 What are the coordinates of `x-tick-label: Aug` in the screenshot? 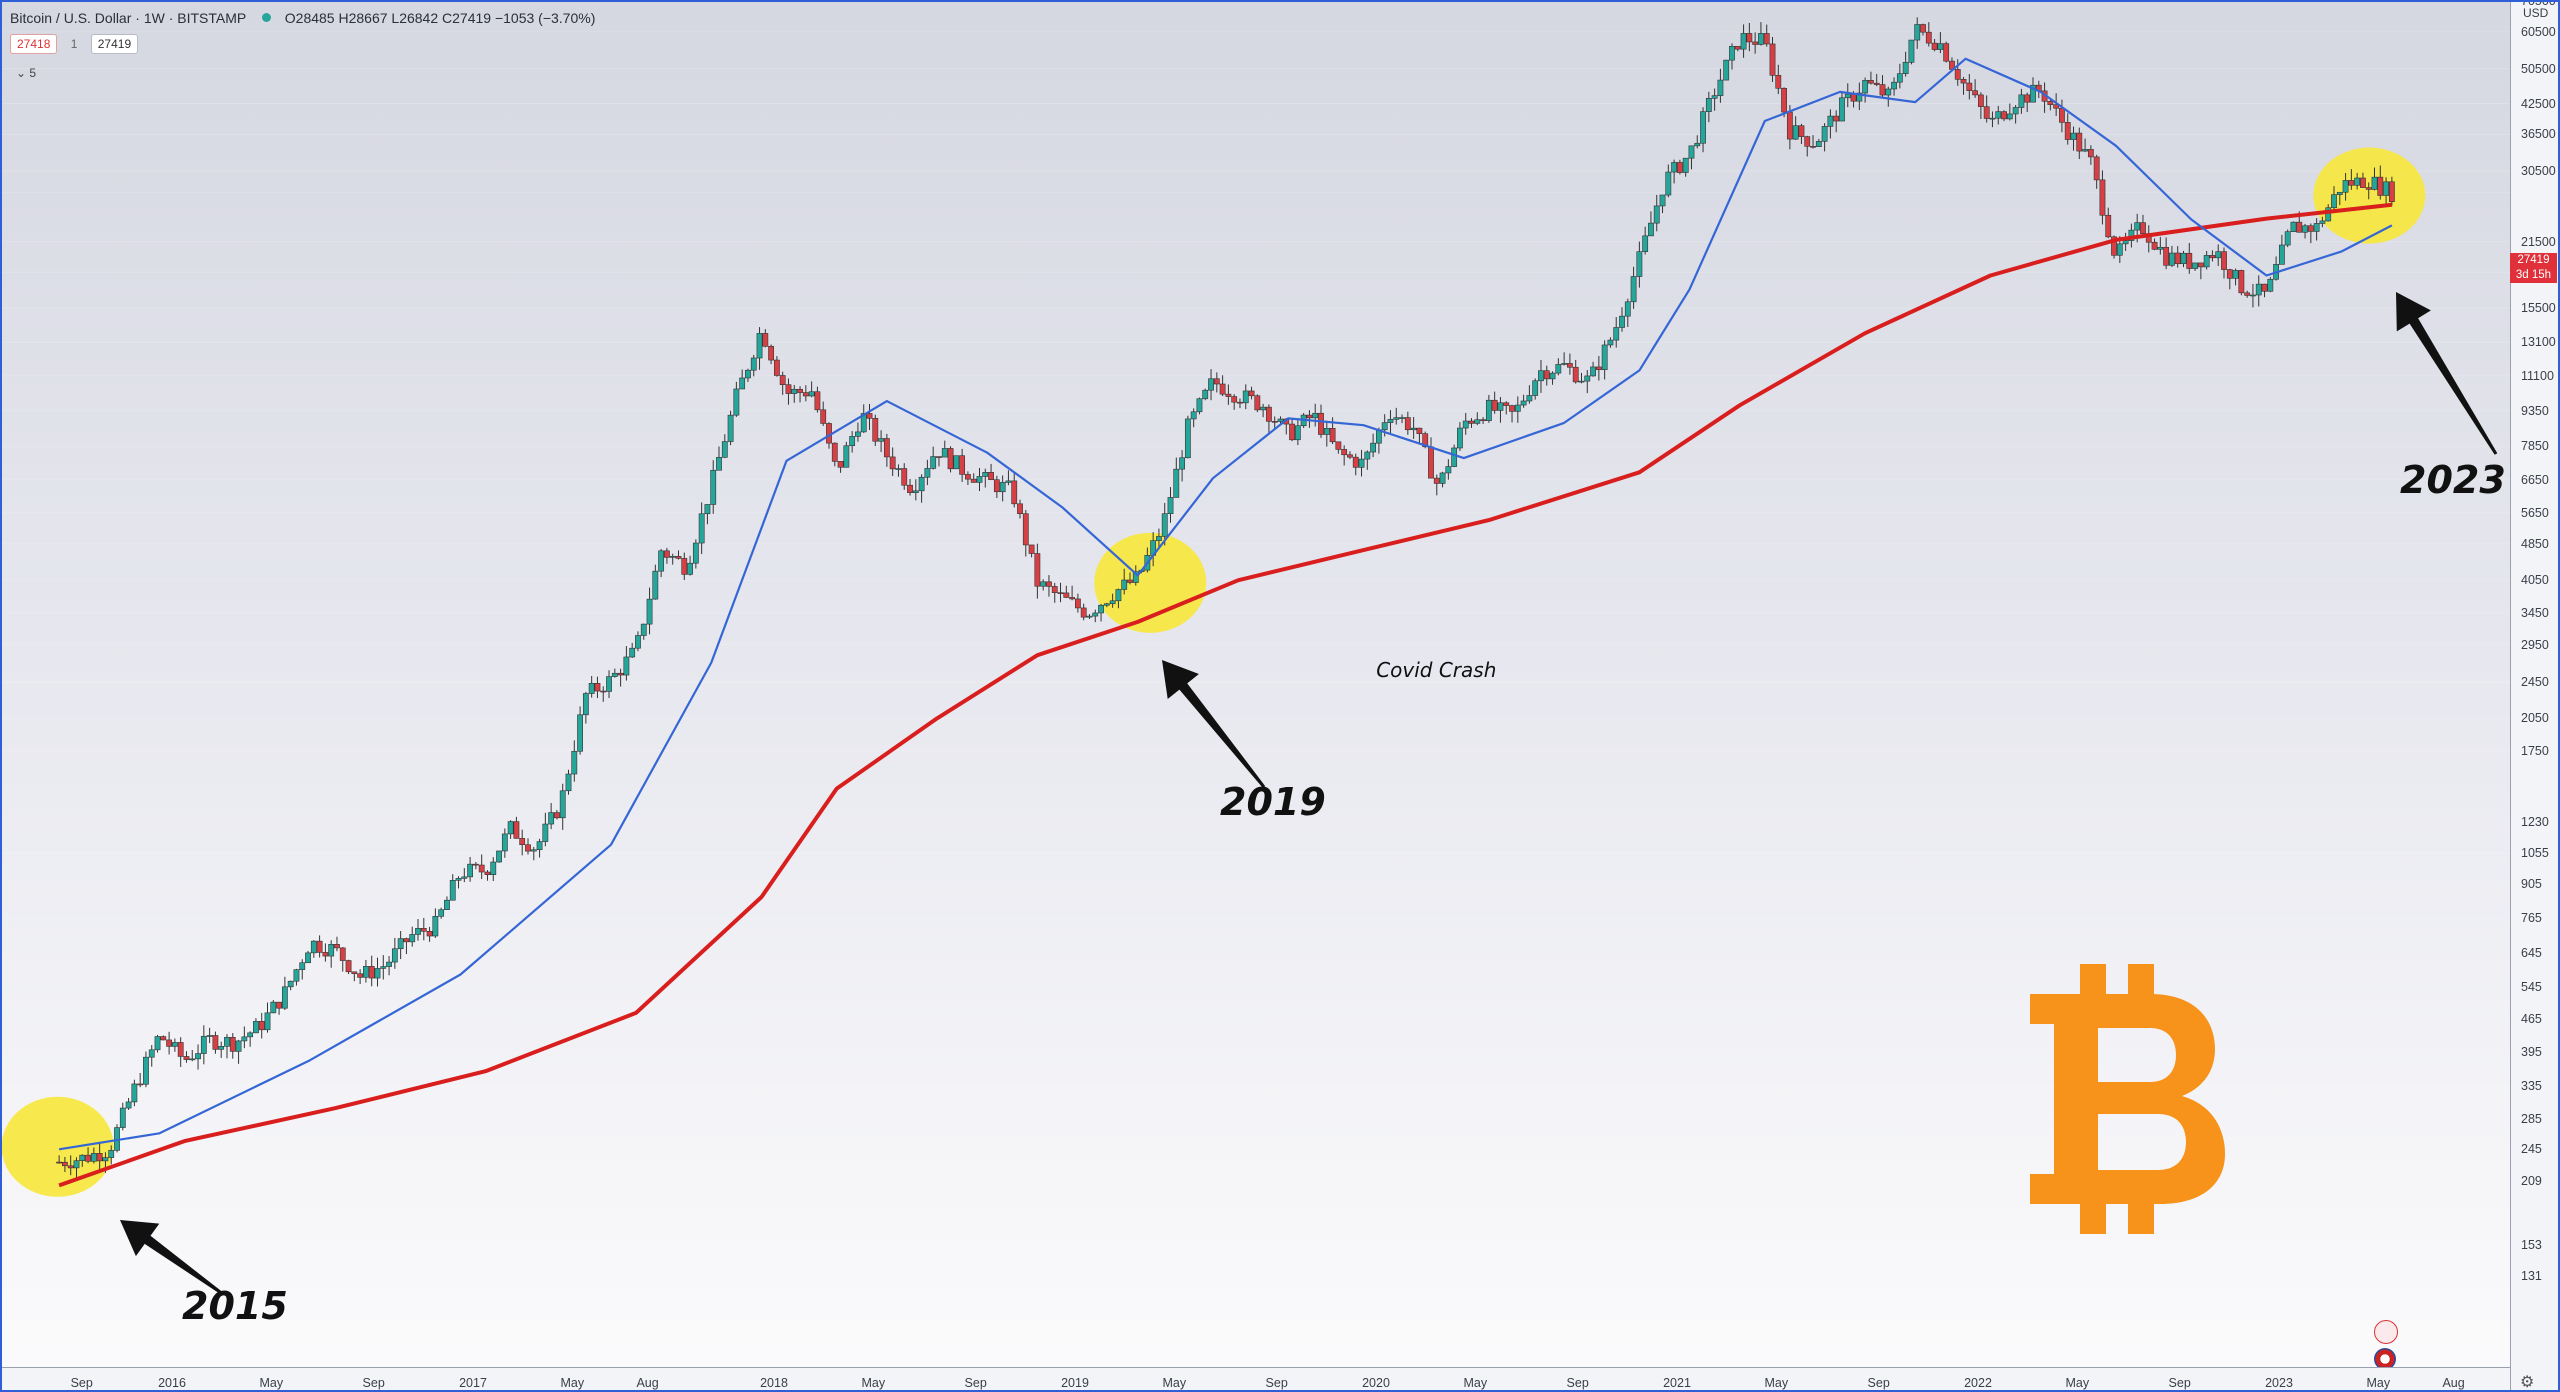 It's located at (2453, 1383).